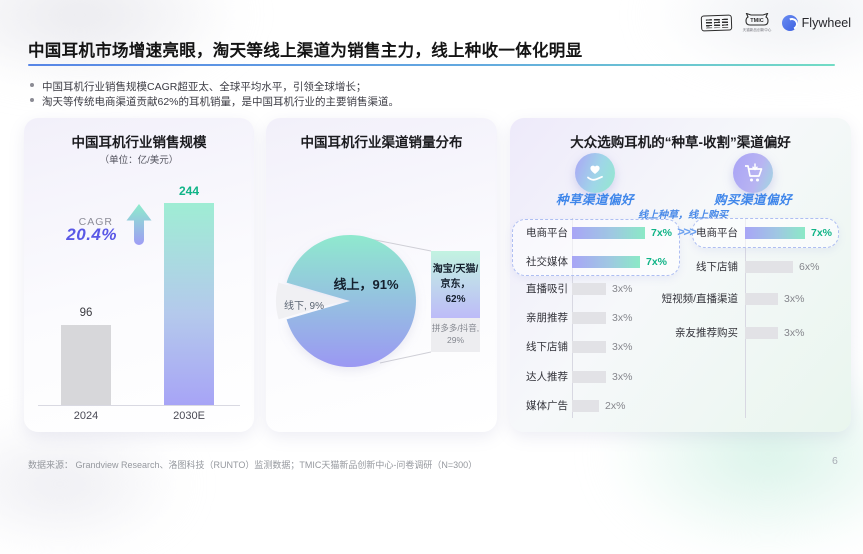 The width and height of the screenshot is (863, 554). I want to click on heart-in-hand-icon, so click(595, 173).